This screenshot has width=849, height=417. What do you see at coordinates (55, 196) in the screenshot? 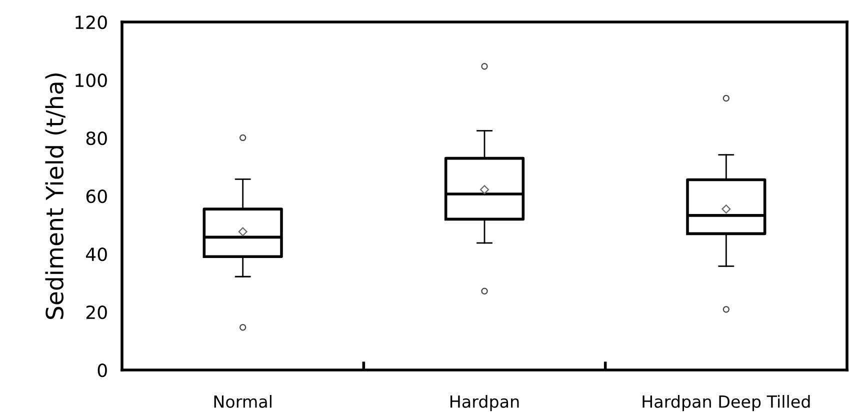
I see `y-axis-title: Sediment Yield (t/ha)` at bounding box center [55, 196].